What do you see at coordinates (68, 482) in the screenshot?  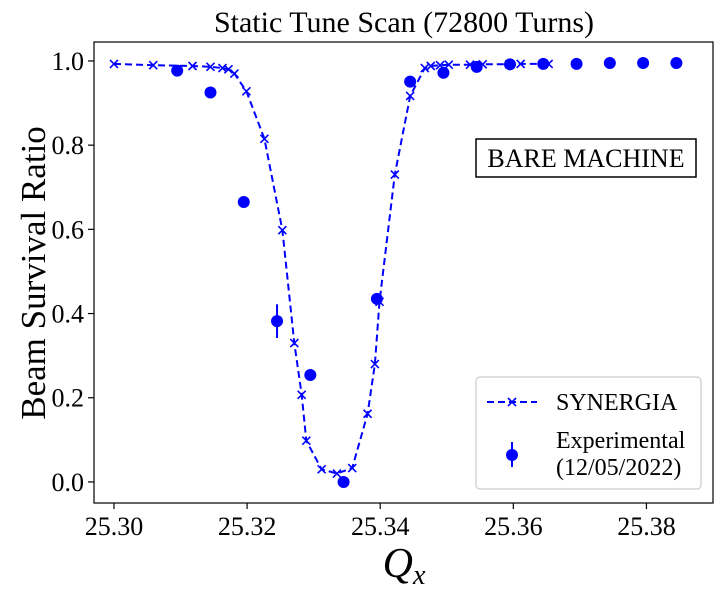 I see `y-tick-label: 0.0` at bounding box center [68, 482].